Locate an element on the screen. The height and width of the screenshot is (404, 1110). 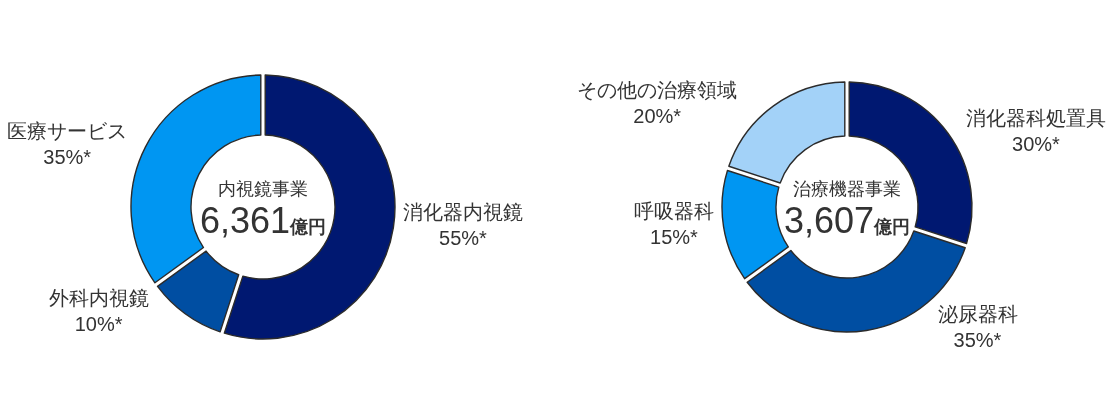
slice-label: 消化器科処置具 is located at coordinates (1036, 117).